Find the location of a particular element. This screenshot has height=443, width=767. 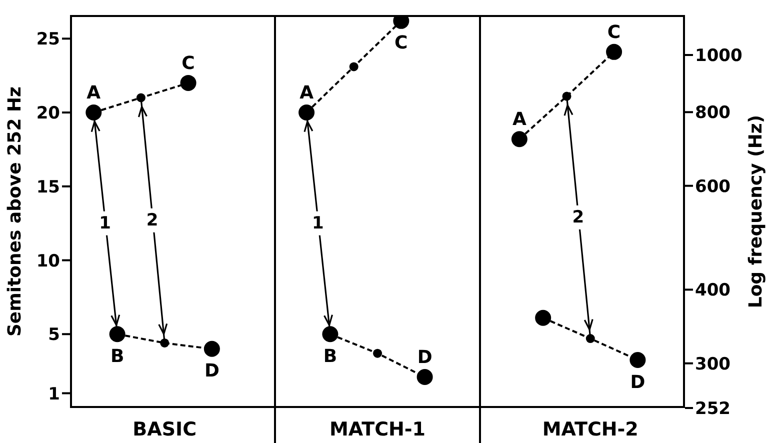

y2-axis-title: Log frequency (Hz) is located at coordinates (755, 211).